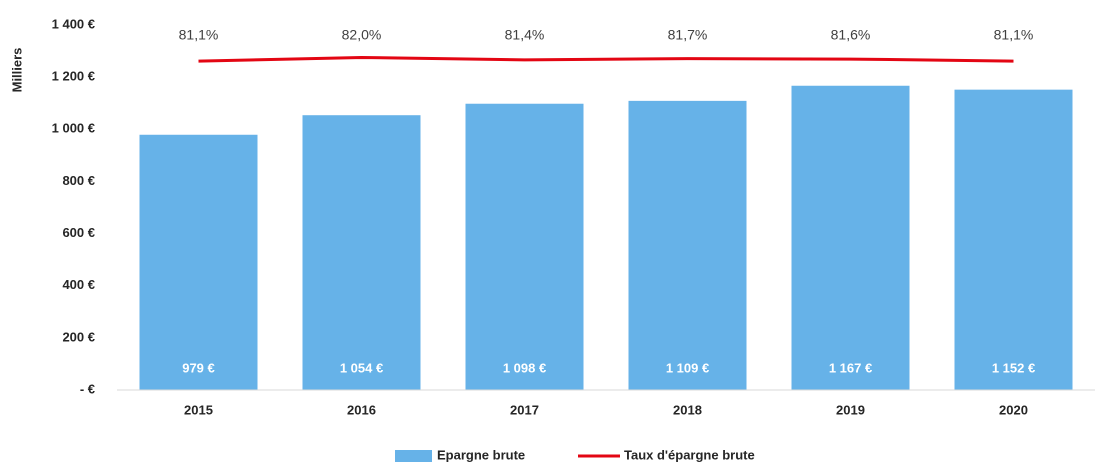 The height and width of the screenshot is (465, 1106). What do you see at coordinates (78, 180) in the screenshot?
I see `y-tick-label: 800 €` at bounding box center [78, 180].